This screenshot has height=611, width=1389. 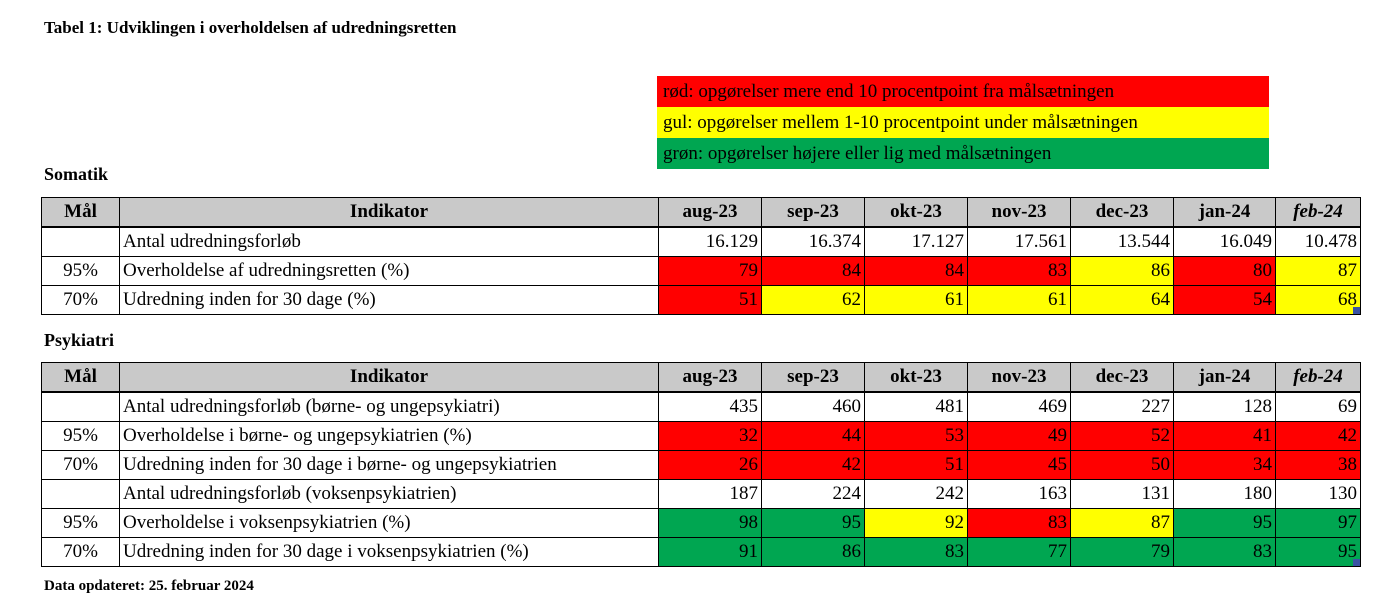 I want to click on value-cell: 10.478, so click(x=1318, y=241).